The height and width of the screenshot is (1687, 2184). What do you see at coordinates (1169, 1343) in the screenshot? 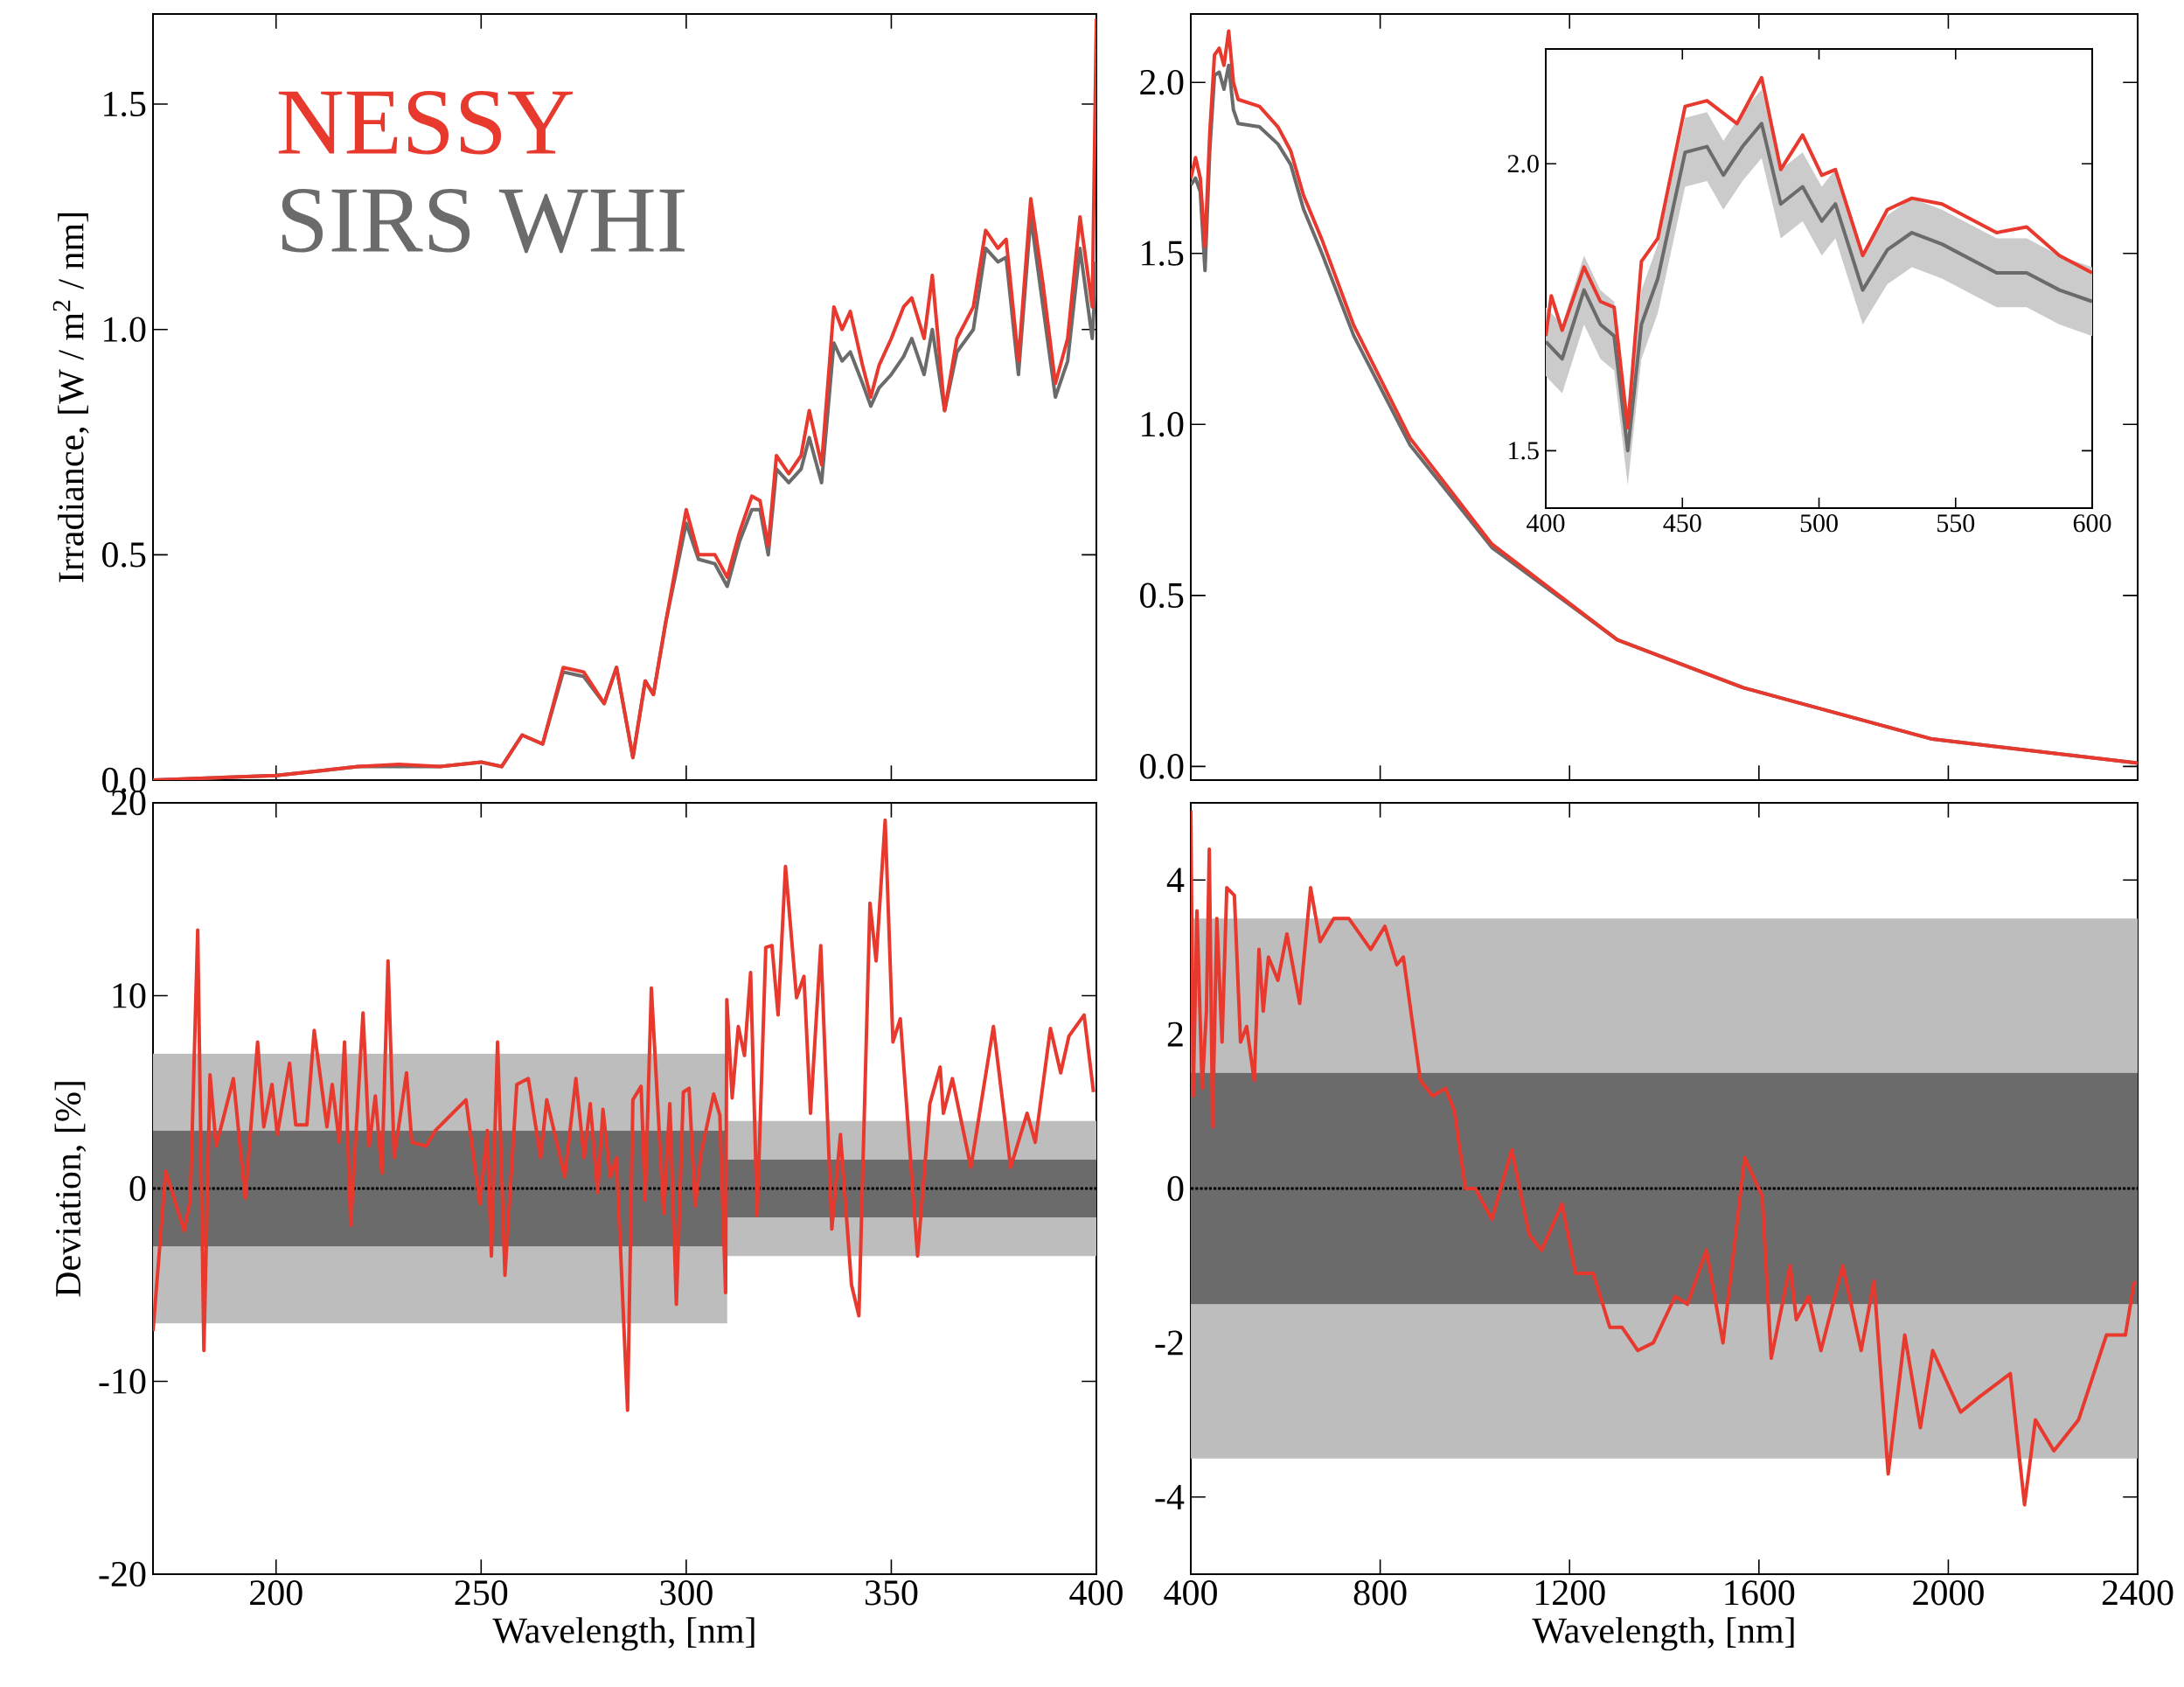
I see `y-tick-label: -2` at bounding box center [1169, 1343].